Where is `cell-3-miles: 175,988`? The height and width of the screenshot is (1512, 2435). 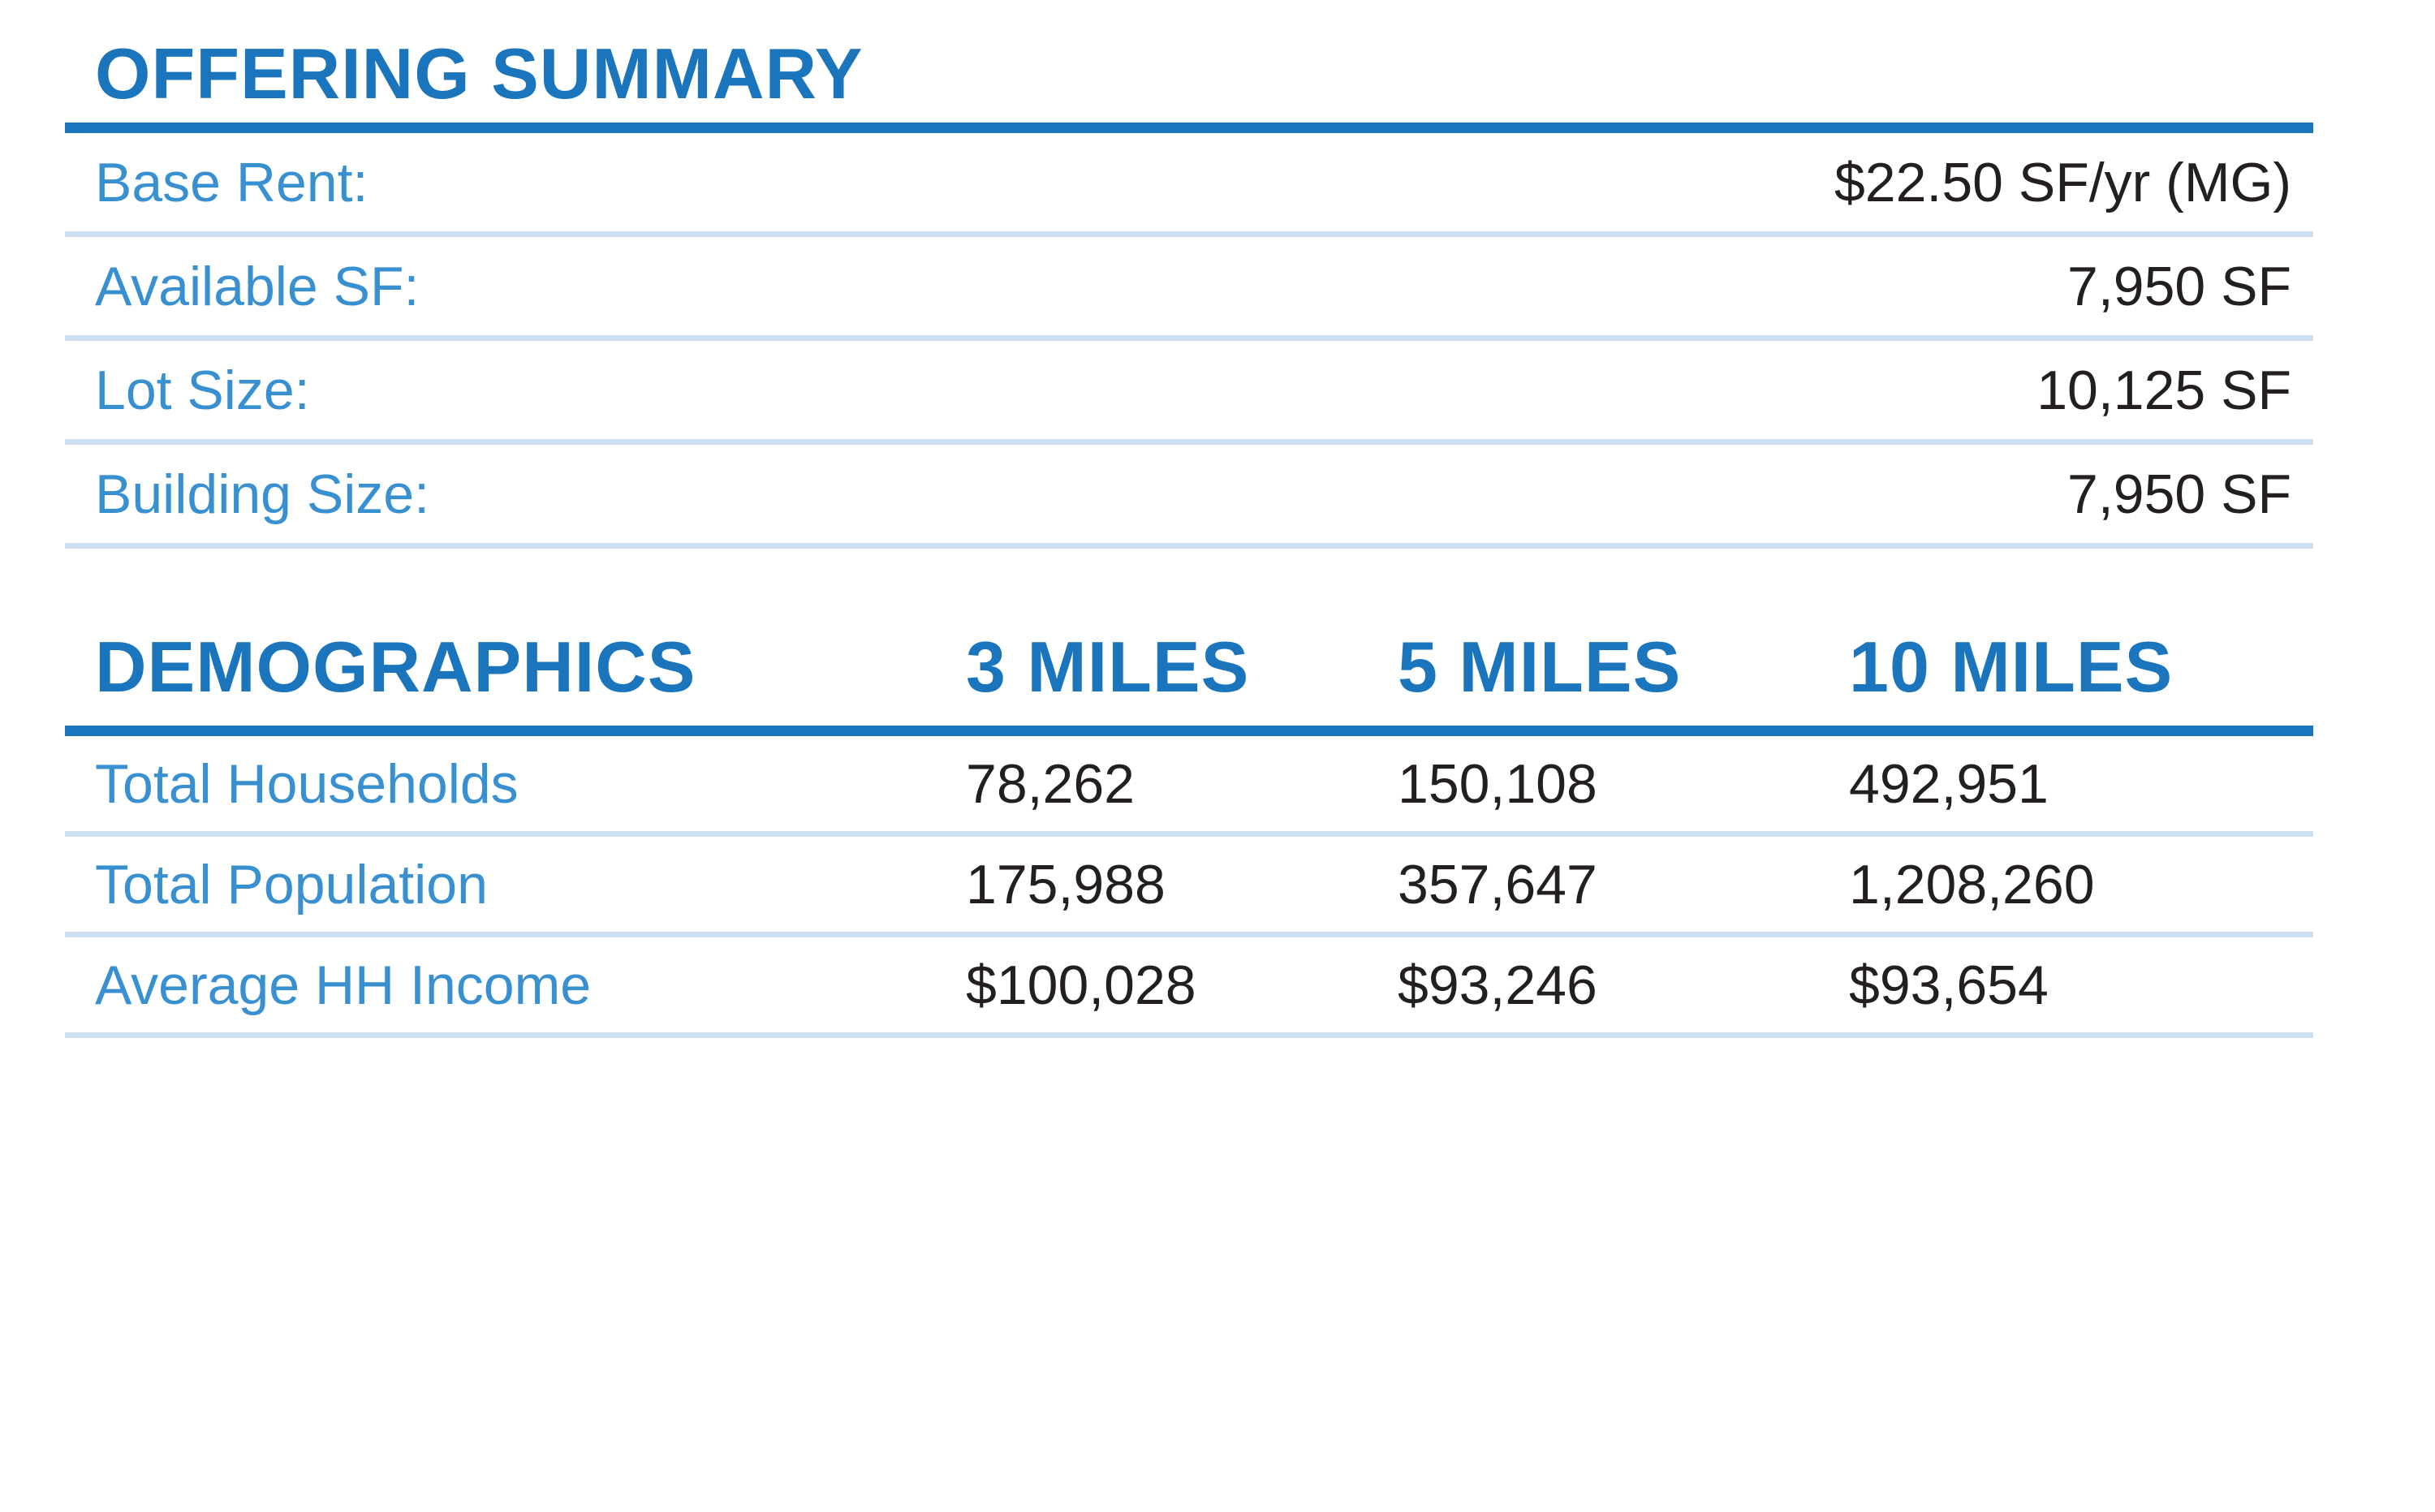
cell-3-miles: 175,988 is located at coordinates (1066, 884).